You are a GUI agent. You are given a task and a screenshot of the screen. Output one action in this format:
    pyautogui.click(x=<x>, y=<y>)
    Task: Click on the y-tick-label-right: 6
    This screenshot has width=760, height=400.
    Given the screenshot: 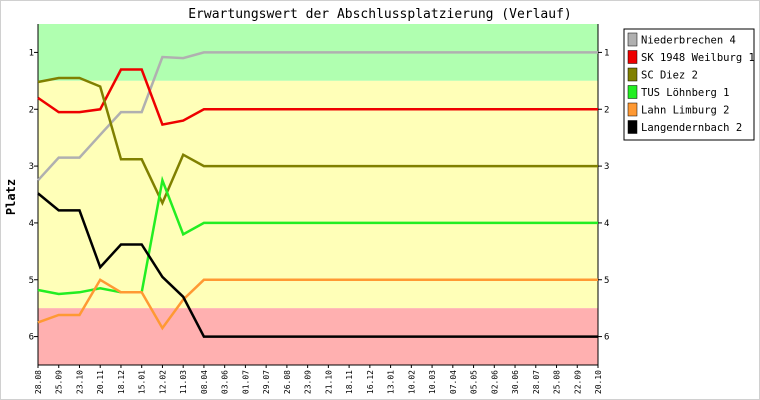 What is the action you would take?
    pyautogui.click(x=606, y=338)
    